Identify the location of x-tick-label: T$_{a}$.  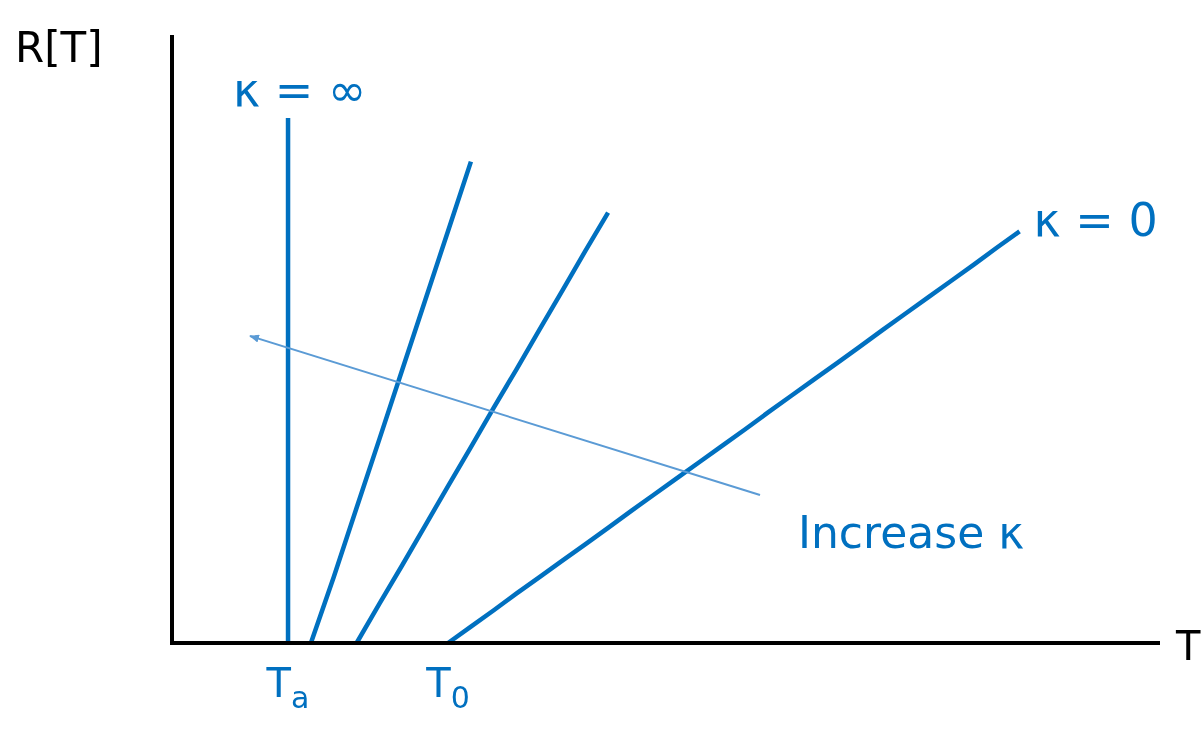
(287, 687).